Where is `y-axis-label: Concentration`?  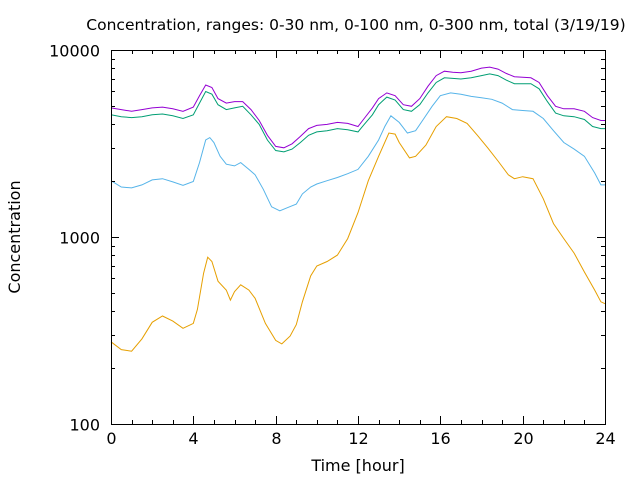 y-axis-label: Concentration is located at coordinates (14, 236).